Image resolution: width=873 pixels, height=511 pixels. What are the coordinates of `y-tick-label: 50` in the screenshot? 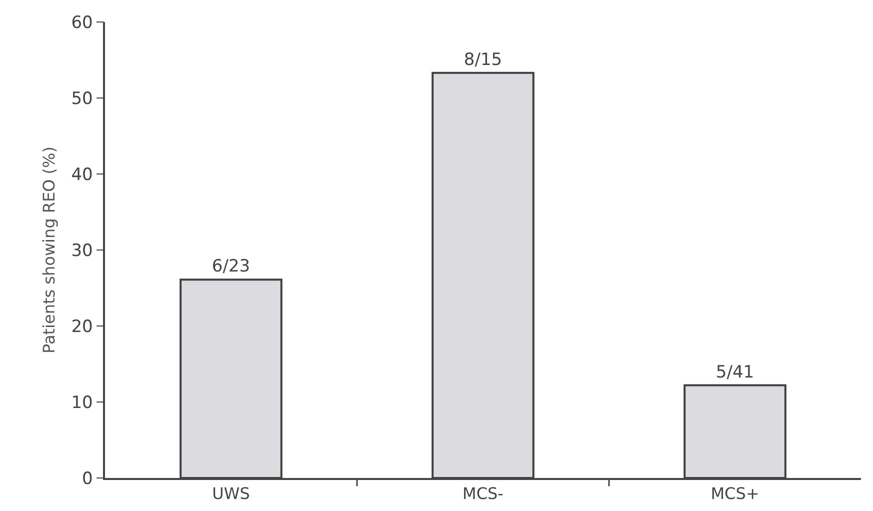 It's located at (82, 98).